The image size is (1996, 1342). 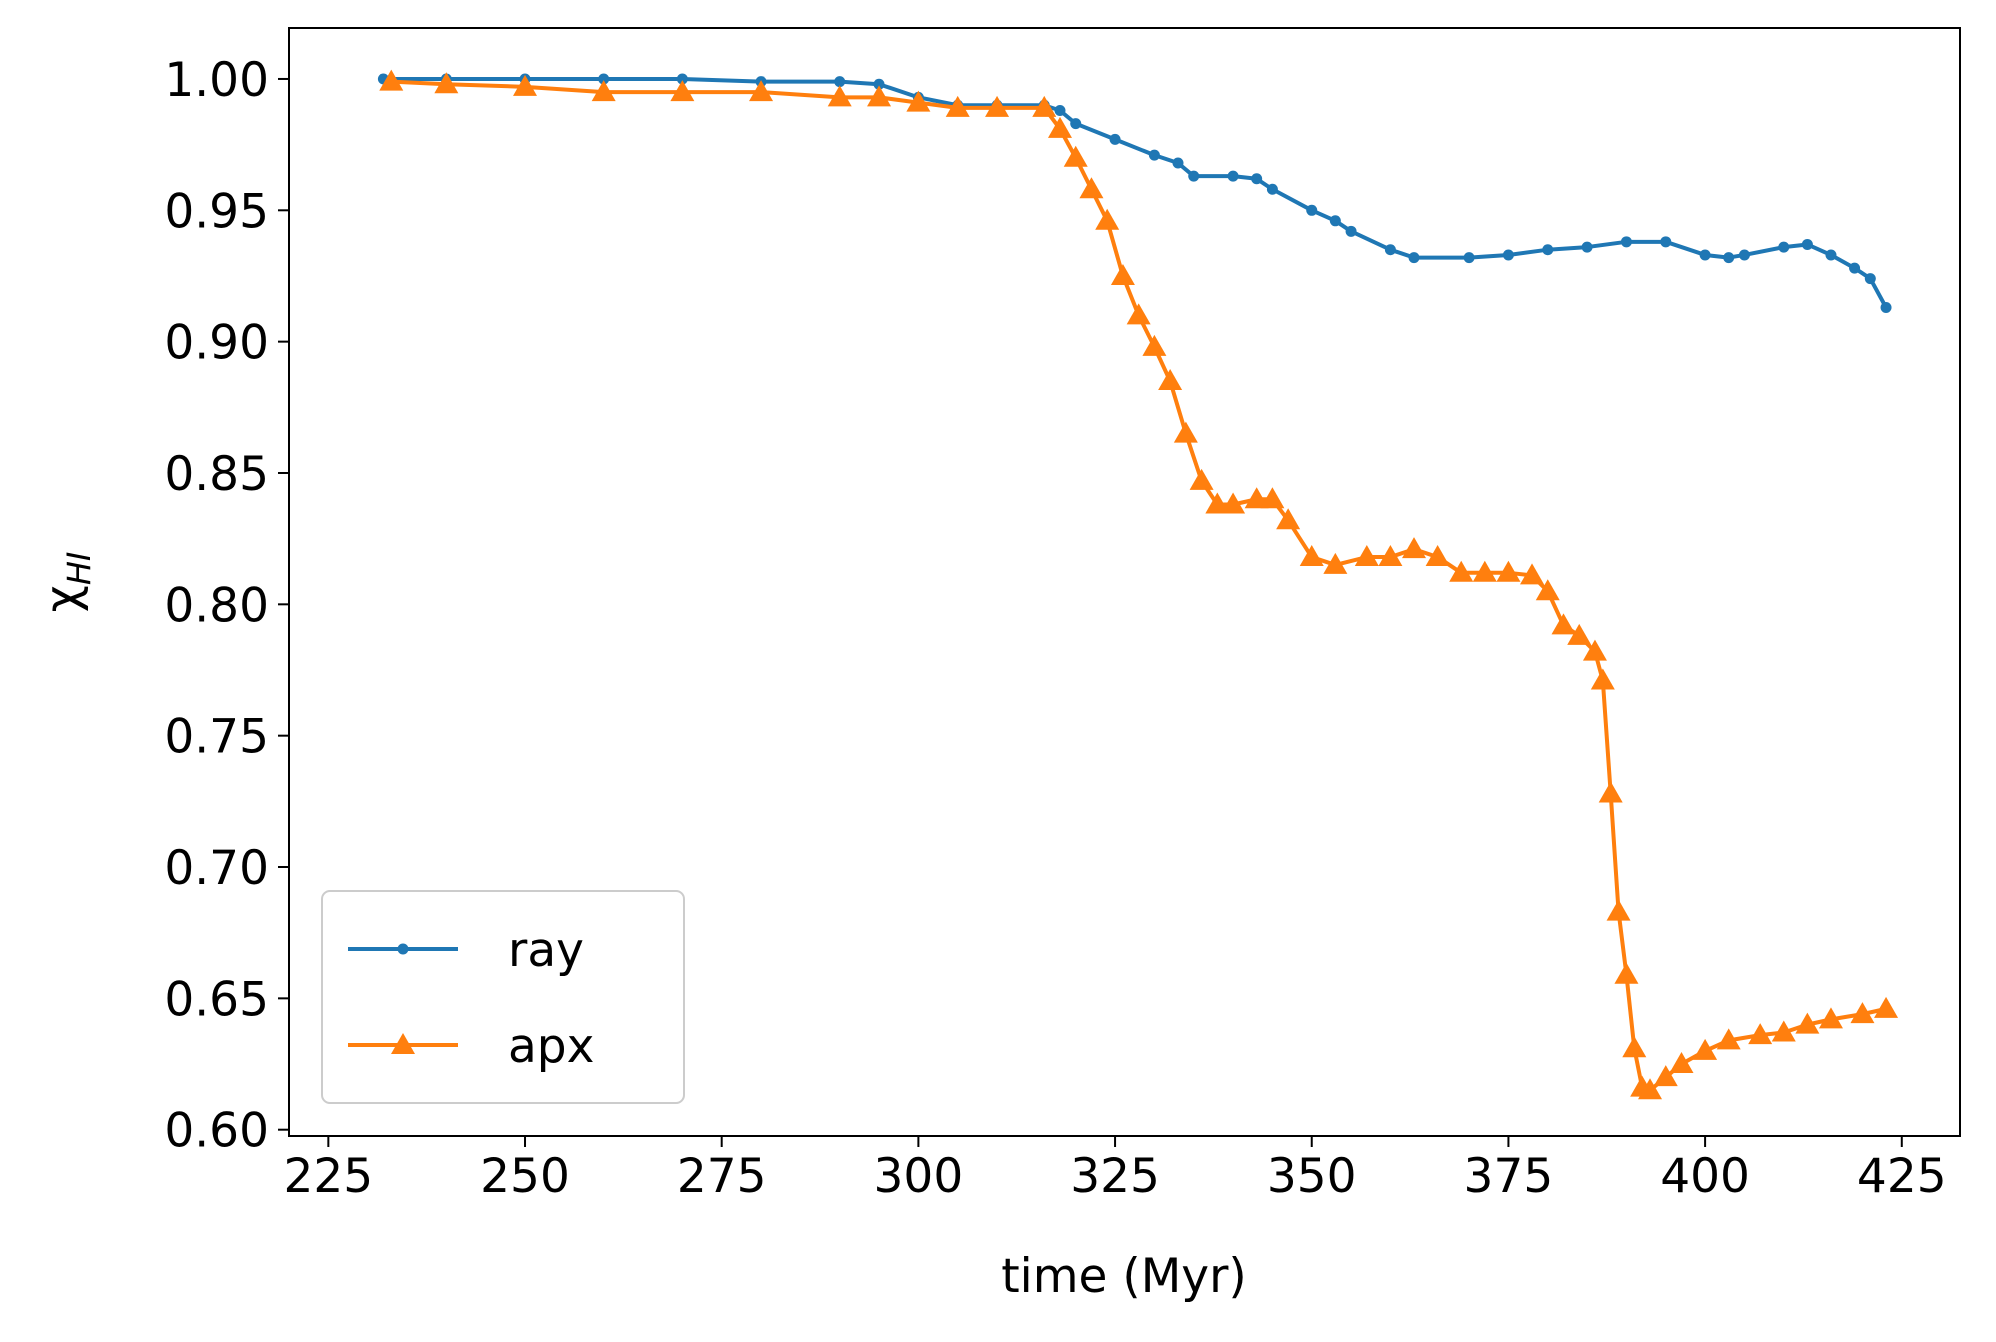 What do you see at coordinates (1115, 1176) in the screenshot?
I see `x-tick-label: 325` at bounding box center [1115, 1176].